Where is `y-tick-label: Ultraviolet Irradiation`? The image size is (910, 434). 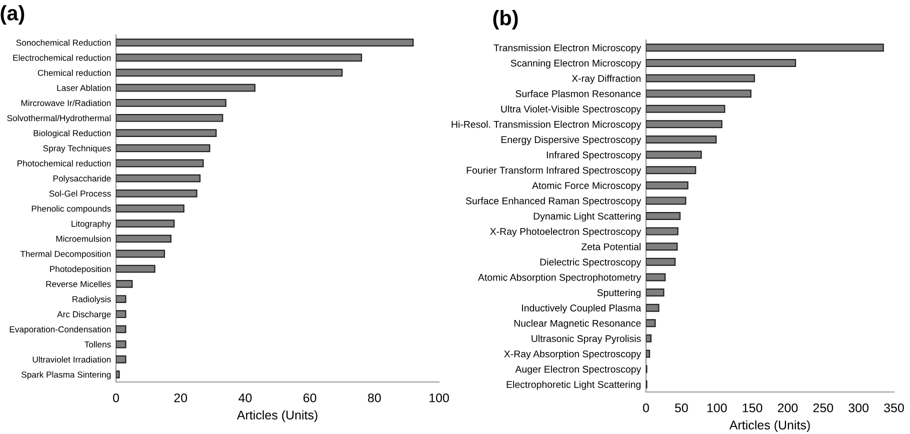 y-tick-label: Ultraviolet Irradiation is located at coordinates (71, 359).